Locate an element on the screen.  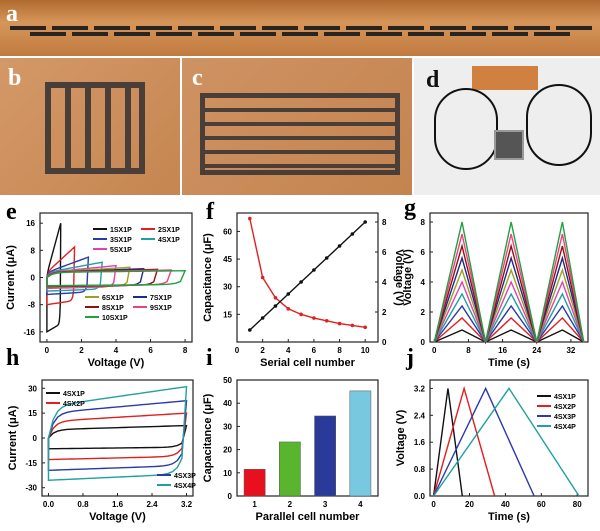
x-axis-label: Voltage (V) is located at coordinates (116, 363).